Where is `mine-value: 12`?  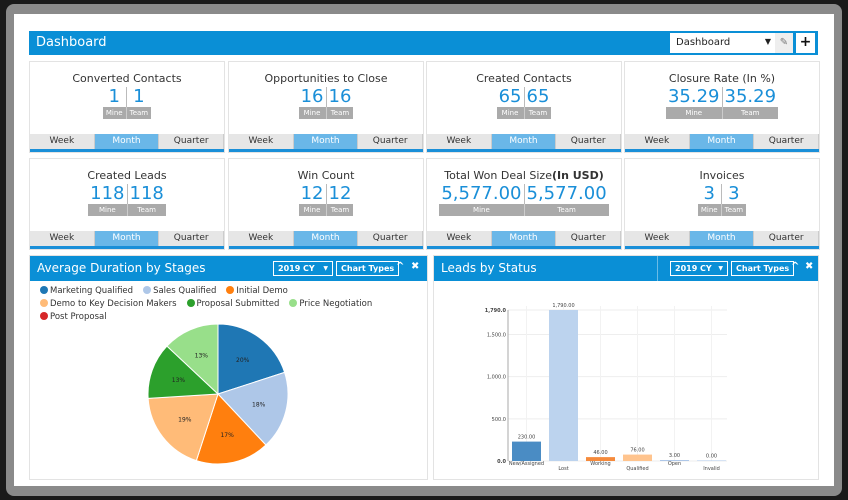 mine-value: 12 is located at coordinates (313, 194).